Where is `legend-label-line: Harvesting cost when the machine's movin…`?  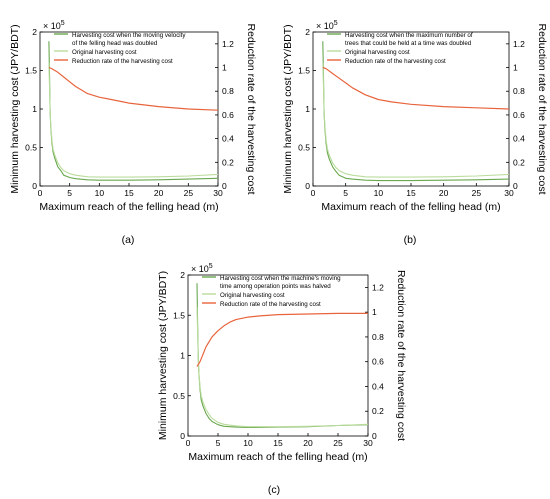
legend-label-line: Harvesting cost when the machine's movin… is located at coordinates (280, 278).